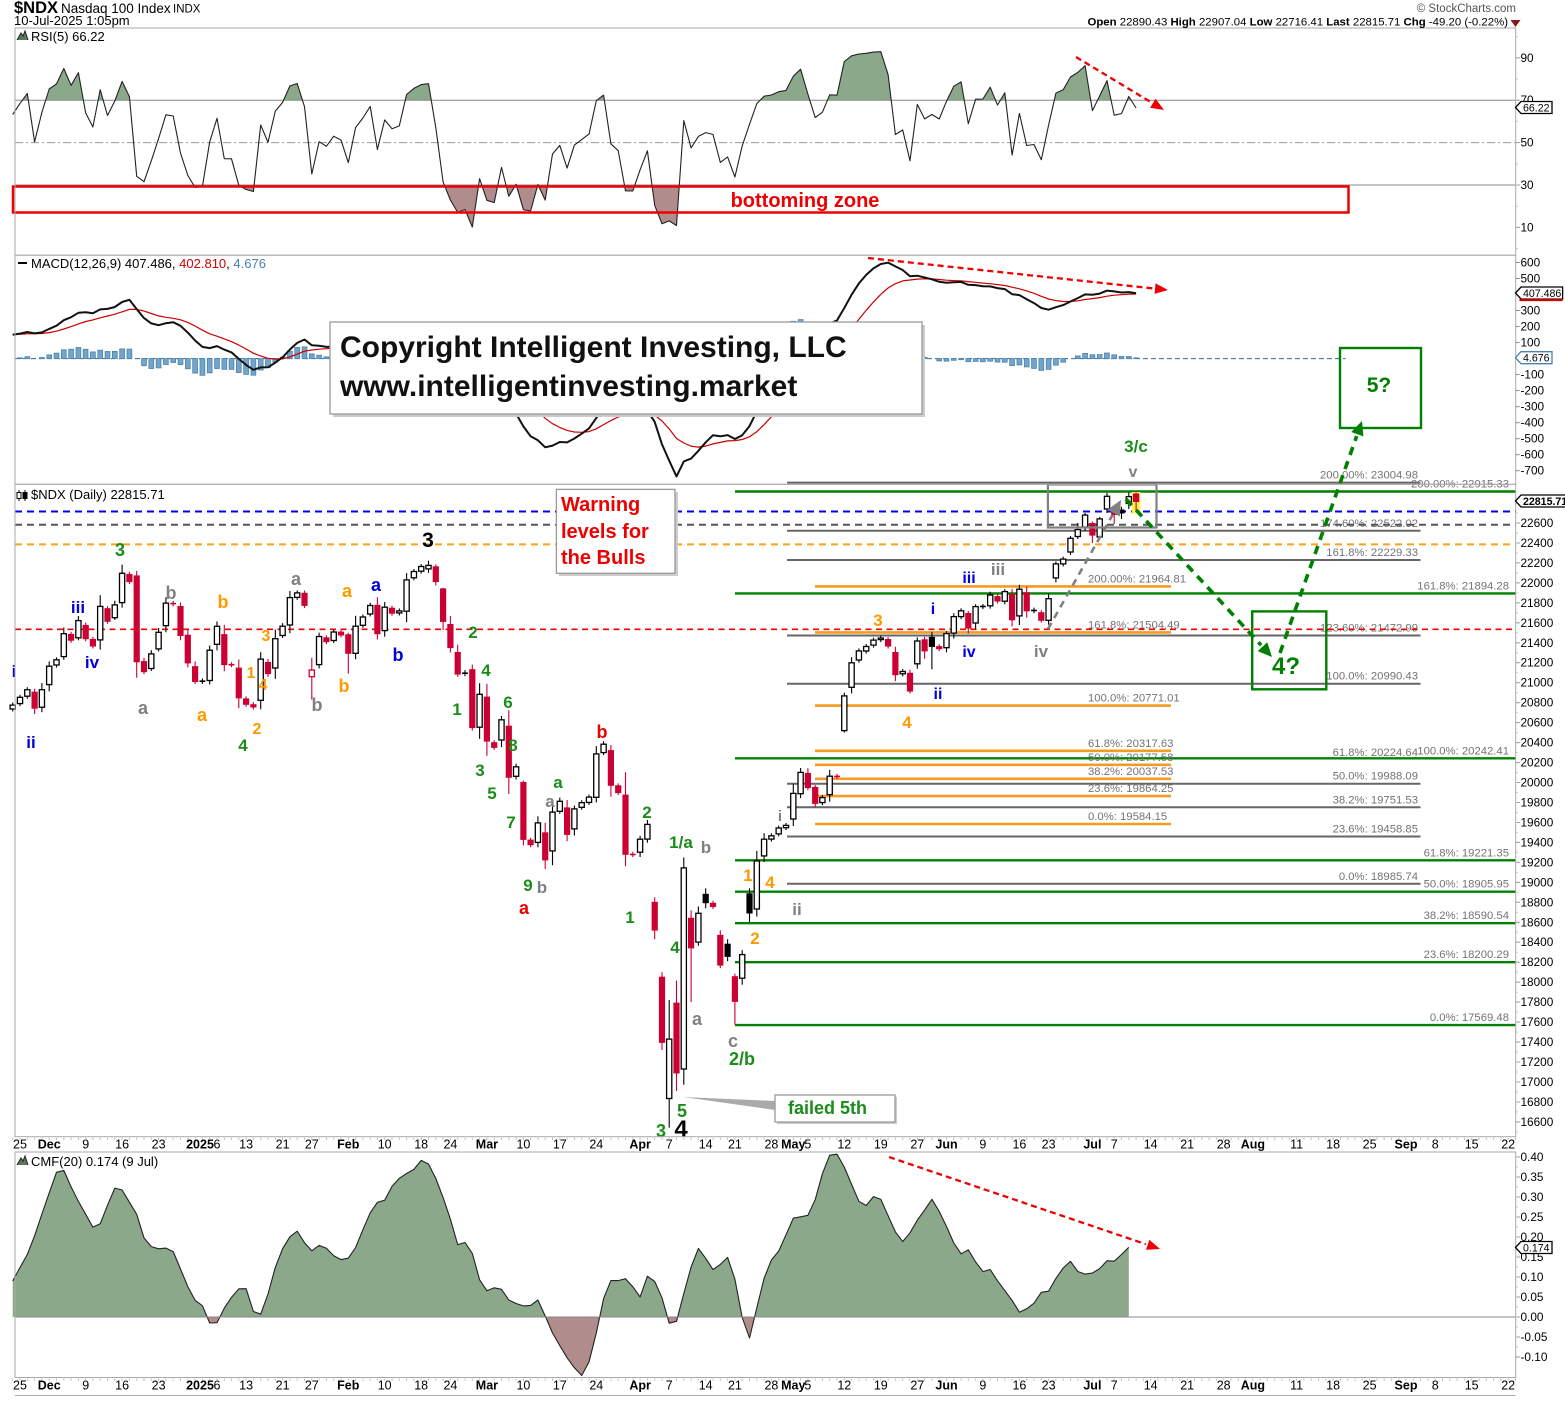 This screenshot has width=1565, height=1401. What do you see at coordinates (1537, 1122) in the screenshot?
I see `svg-text: 16600` at bounding box center [1537, 1122].